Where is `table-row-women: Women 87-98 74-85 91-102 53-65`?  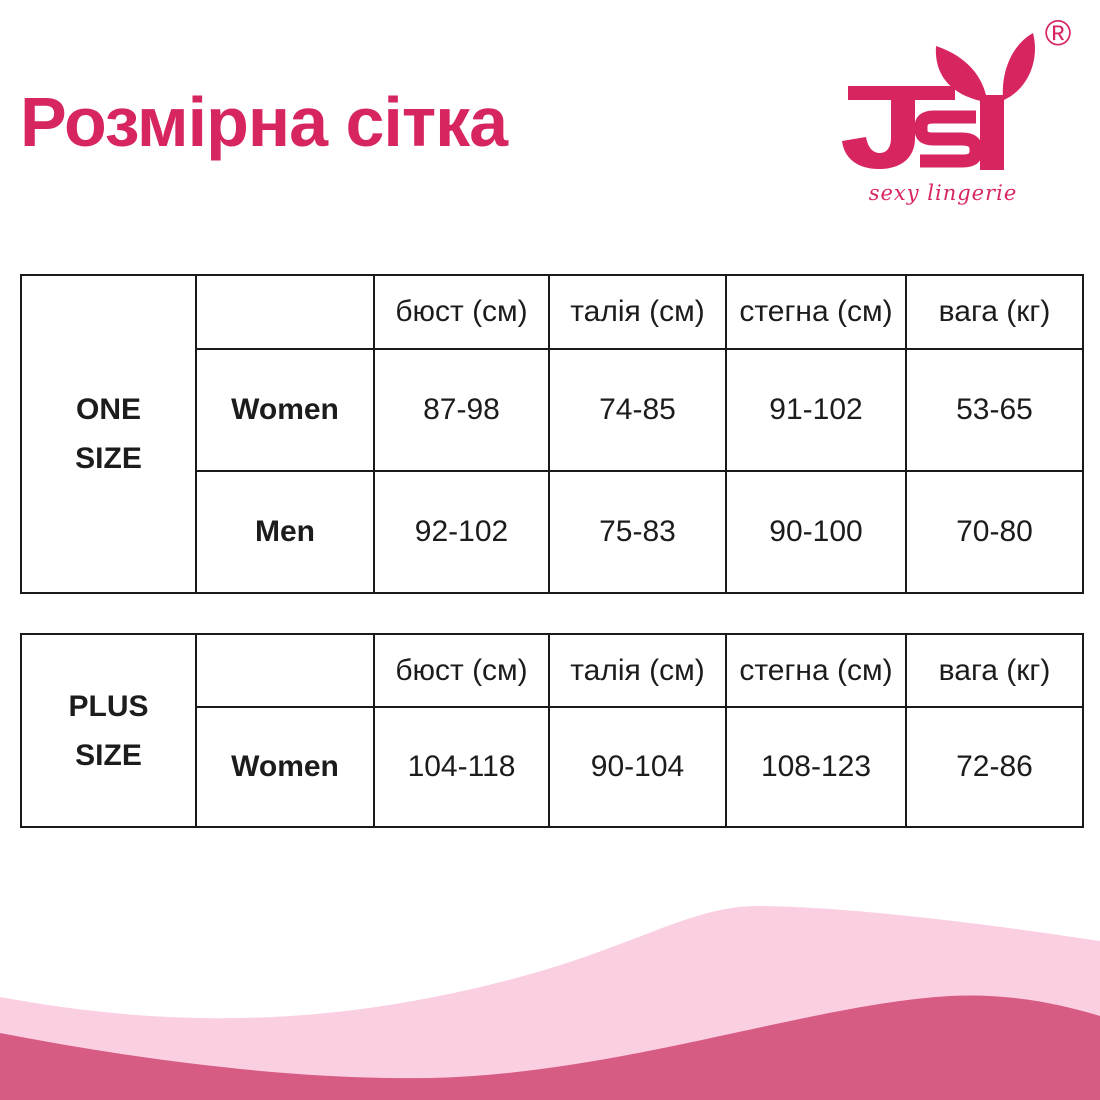
table-row-women: Women 87-98 74-85 91-102 53-65 is located at coordinates (552, 410).